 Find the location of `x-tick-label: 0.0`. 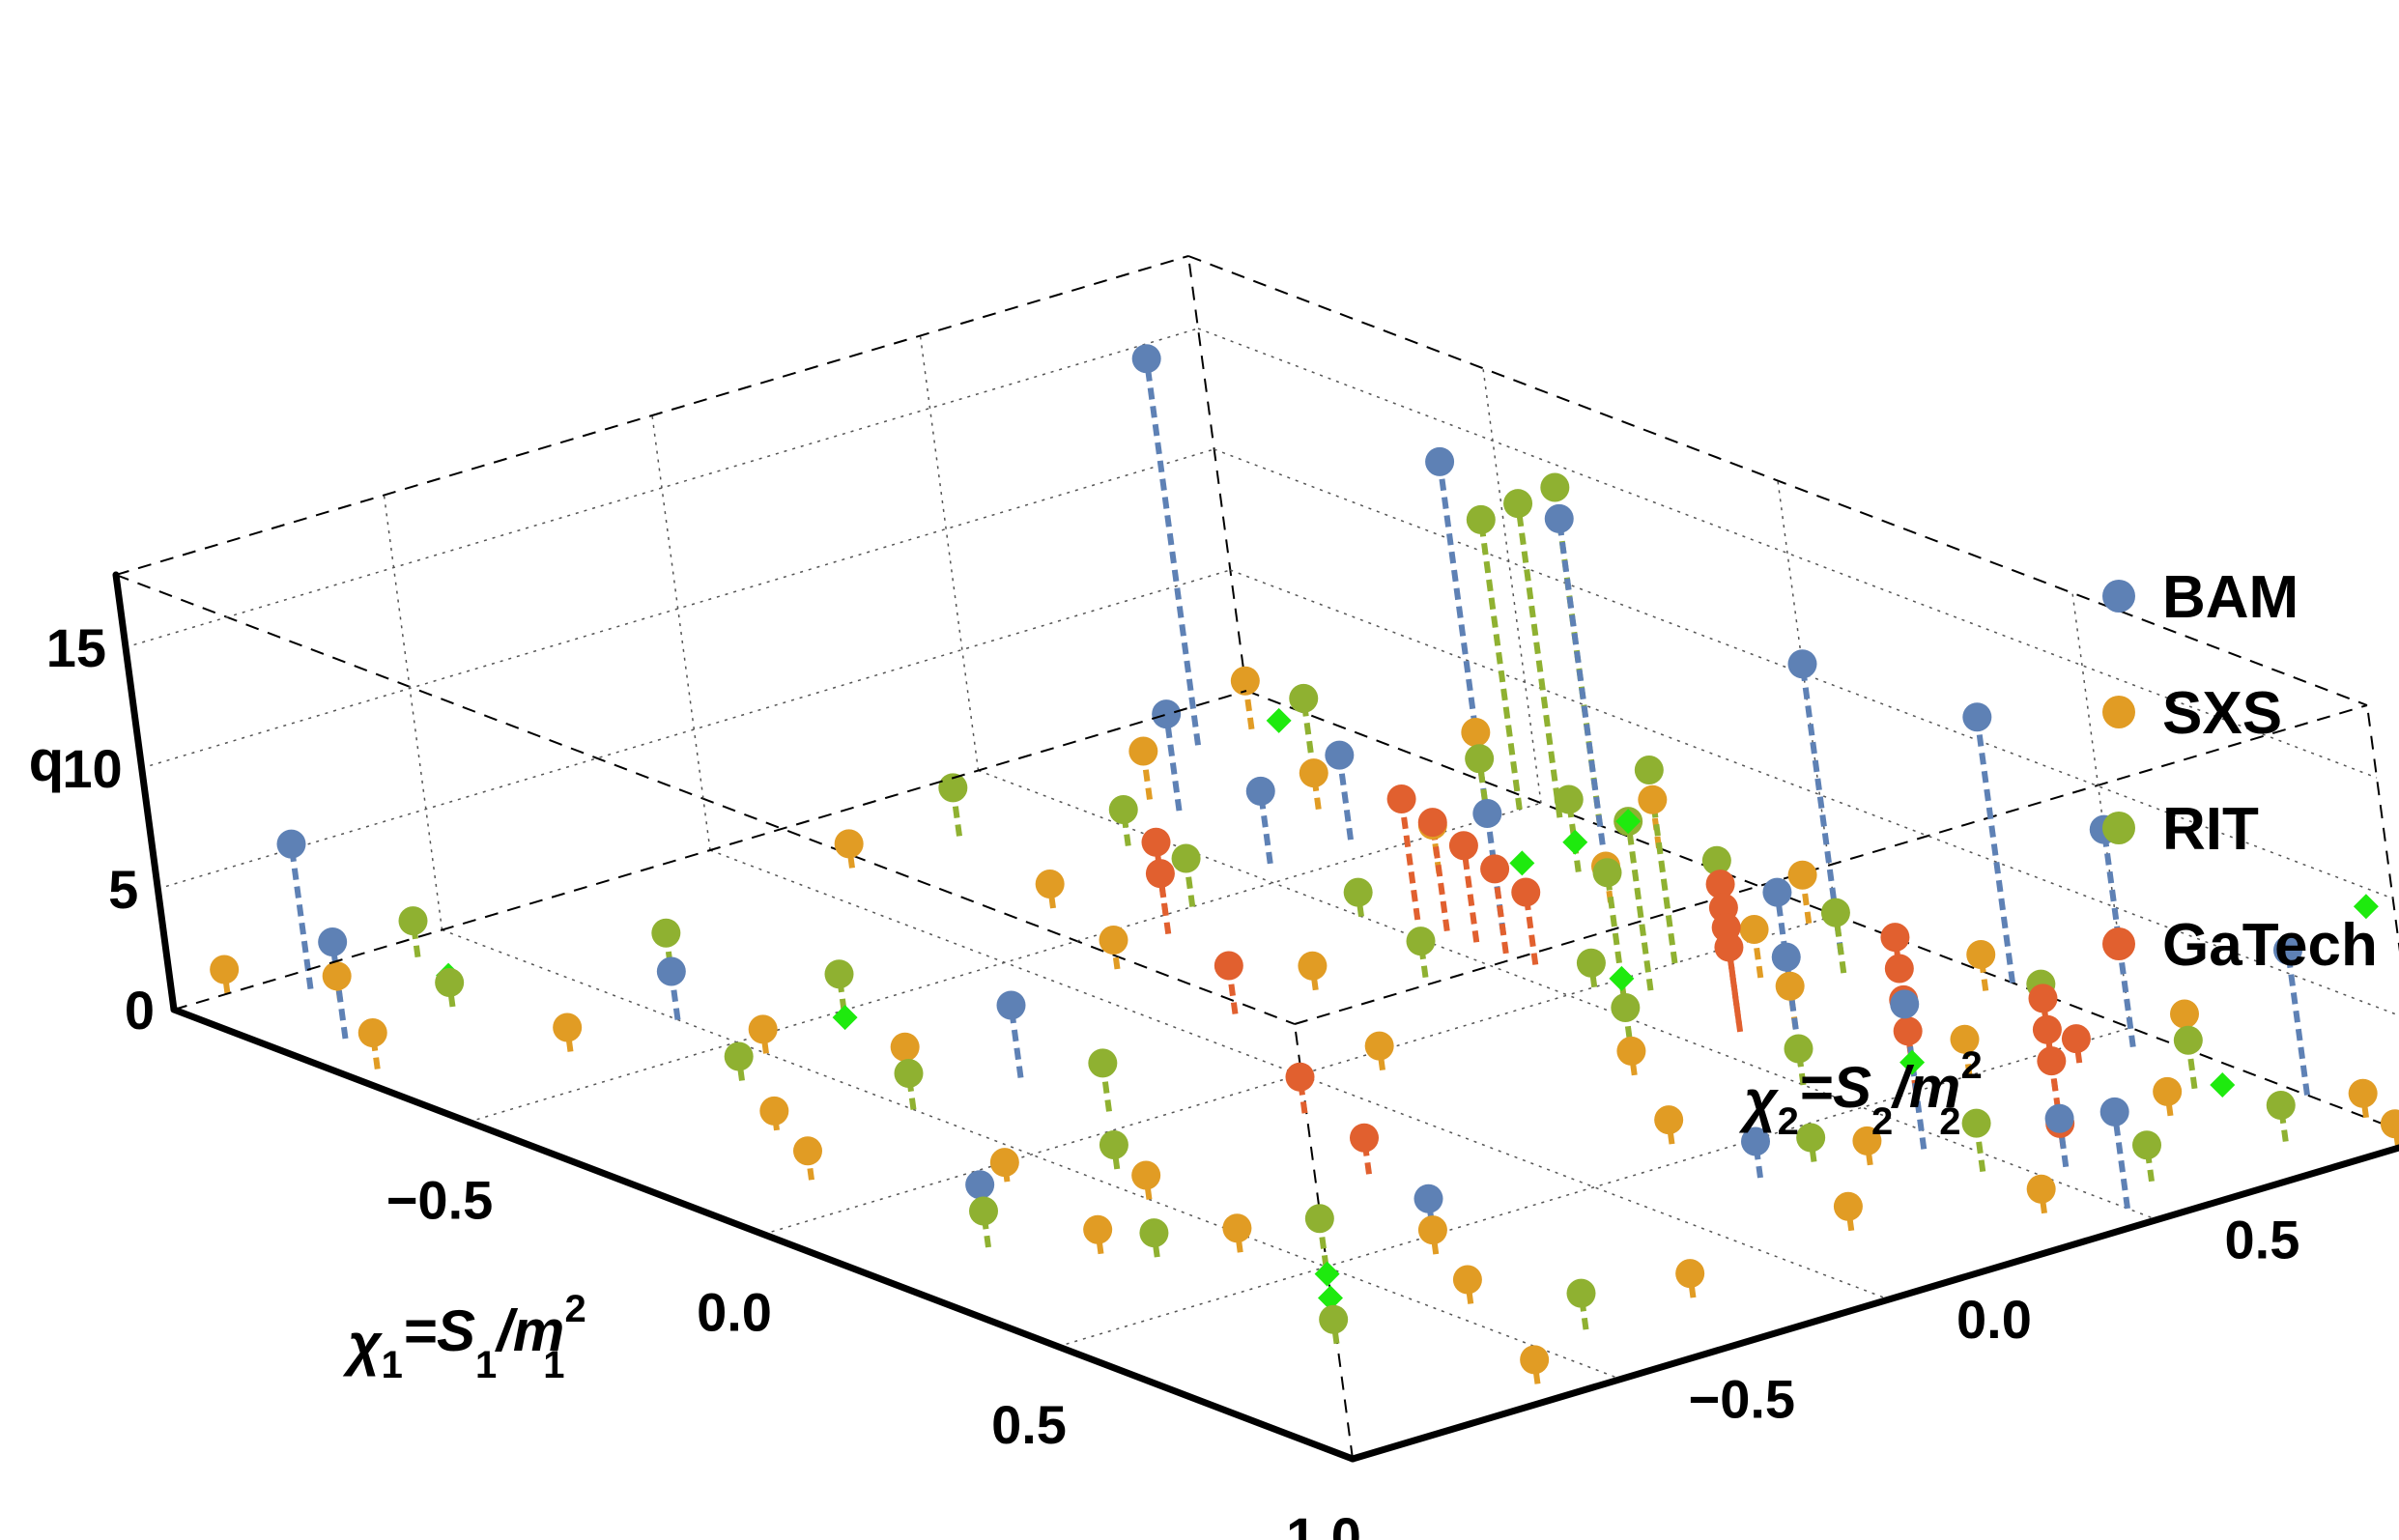

x-tick-label: 0.0 is located at coordinates (734, 1312).